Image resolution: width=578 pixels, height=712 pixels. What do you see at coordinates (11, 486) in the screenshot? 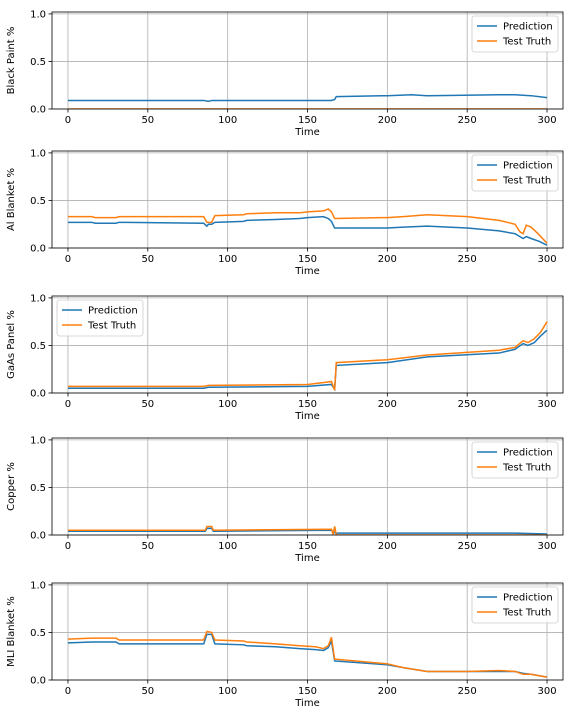
I see `y-axis-label: Copper %` at bounding box center [11, 486].